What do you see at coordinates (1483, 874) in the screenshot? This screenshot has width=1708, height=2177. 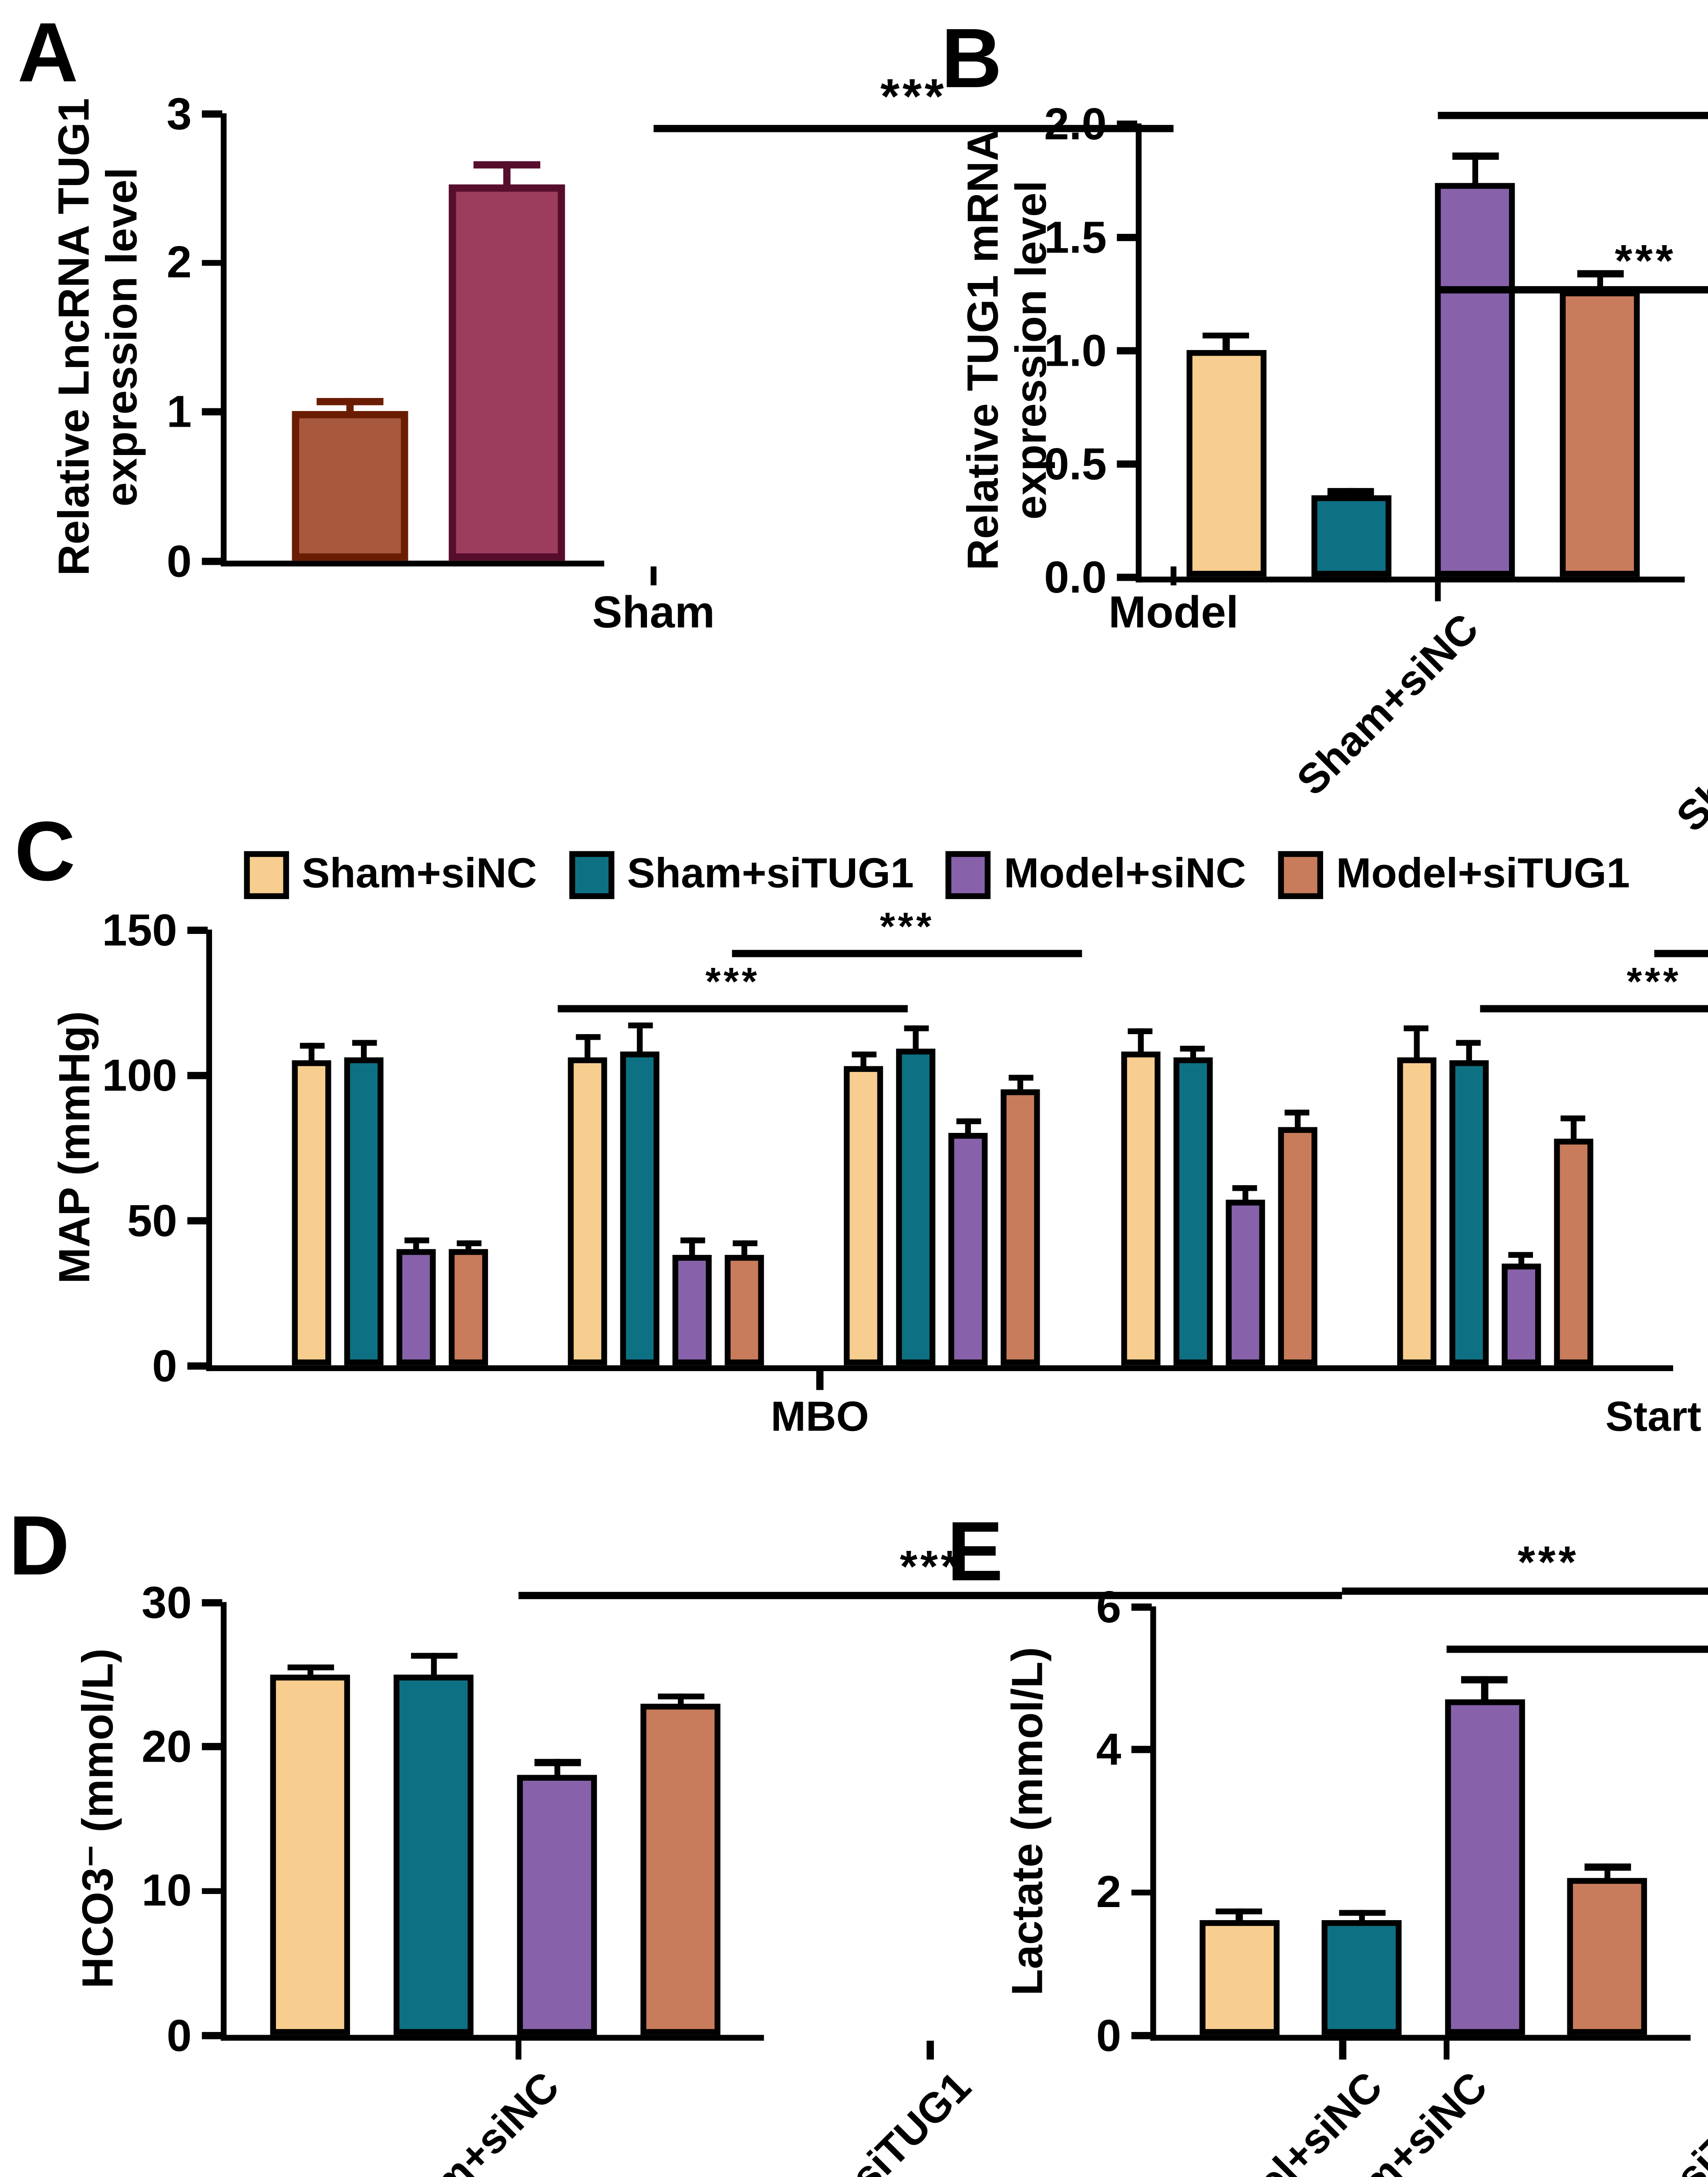 I see `legend-label: Model+siTUG1` at bounding box center [1483, 874].